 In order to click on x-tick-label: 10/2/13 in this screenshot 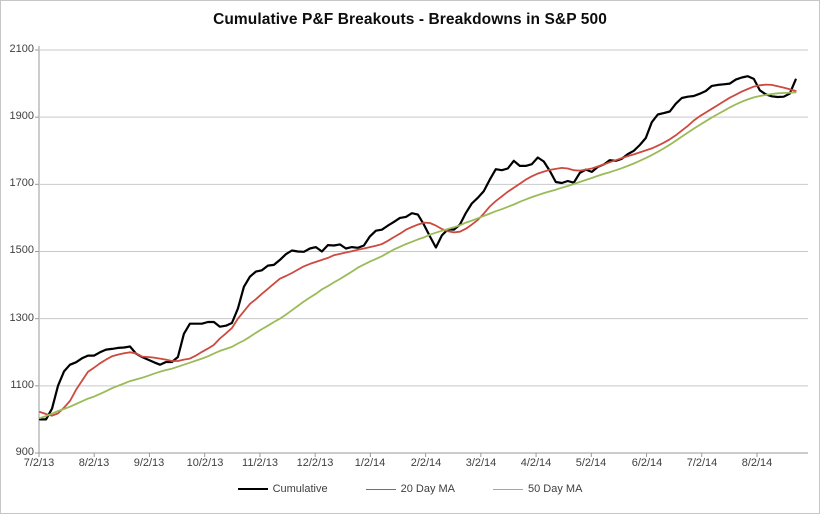, I will do `click(205, 463)`.